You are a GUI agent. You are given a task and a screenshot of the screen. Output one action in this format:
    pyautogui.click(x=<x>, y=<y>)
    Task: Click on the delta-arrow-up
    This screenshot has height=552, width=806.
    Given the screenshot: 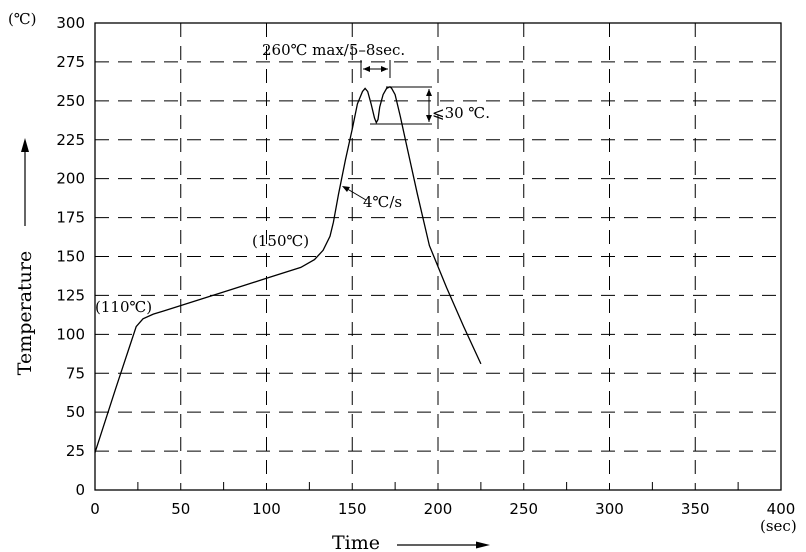 What is the action you would take?
    pyautogui.click(x=429, y=92)
    